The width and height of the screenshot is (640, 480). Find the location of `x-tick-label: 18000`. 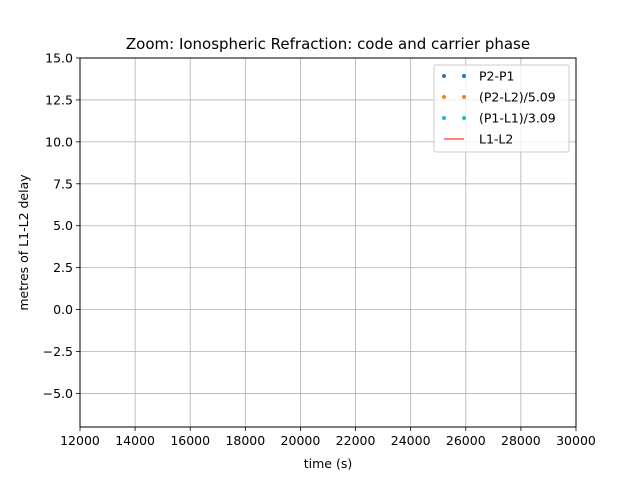

x-tick-label: 18000 is located at coordinates (245, 440).